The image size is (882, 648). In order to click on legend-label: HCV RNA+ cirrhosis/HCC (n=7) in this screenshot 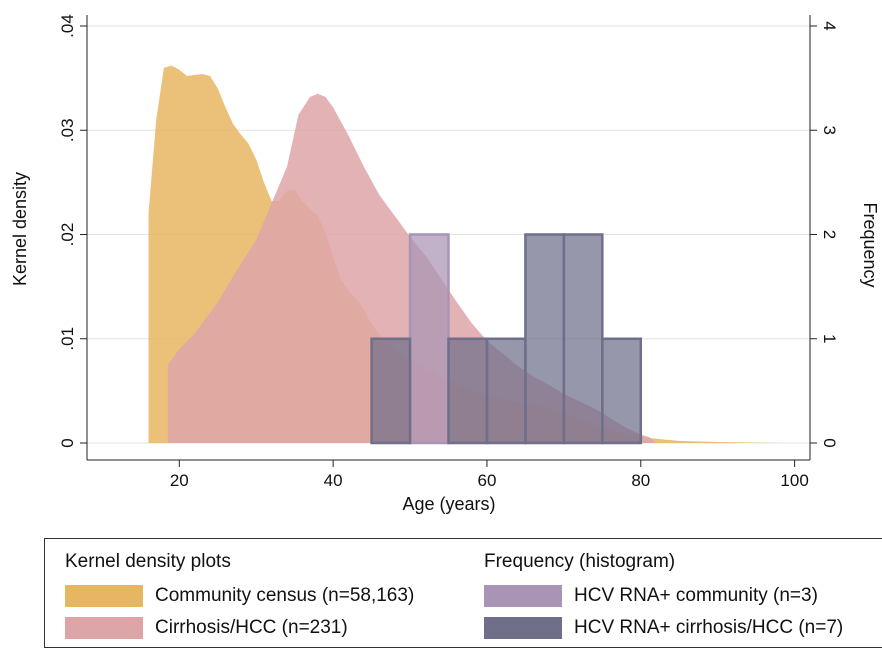, I will do `click(709, 627)`.